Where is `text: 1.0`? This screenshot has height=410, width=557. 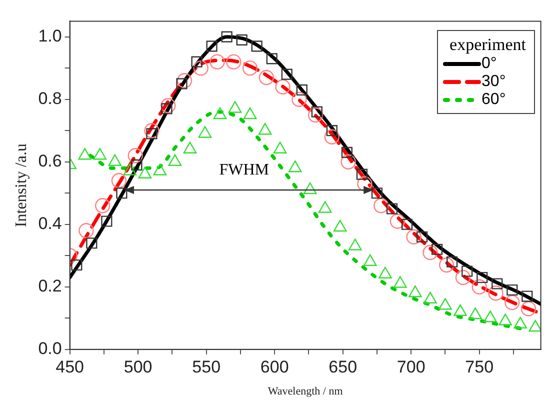 text: 1.0 is located at coordinates (50, 36).